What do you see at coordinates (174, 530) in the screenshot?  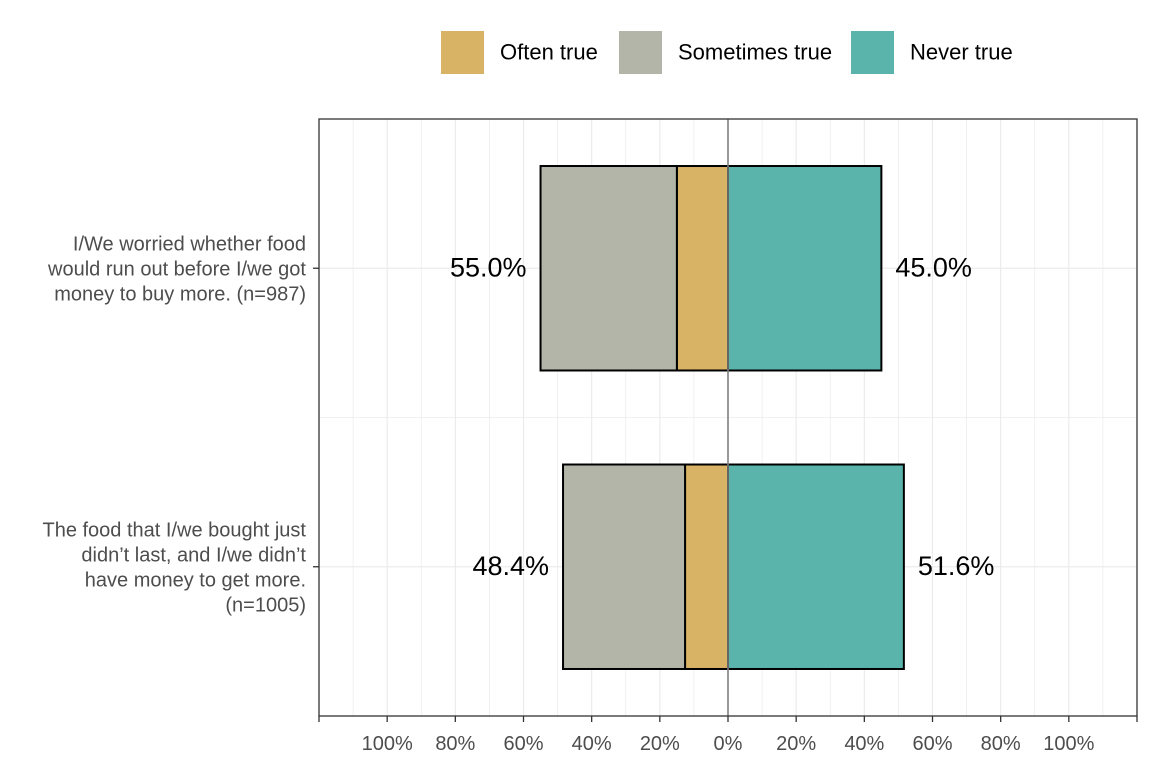 I see `category-label-line: The food that I/we bought just` at bounding box center [174, 530].